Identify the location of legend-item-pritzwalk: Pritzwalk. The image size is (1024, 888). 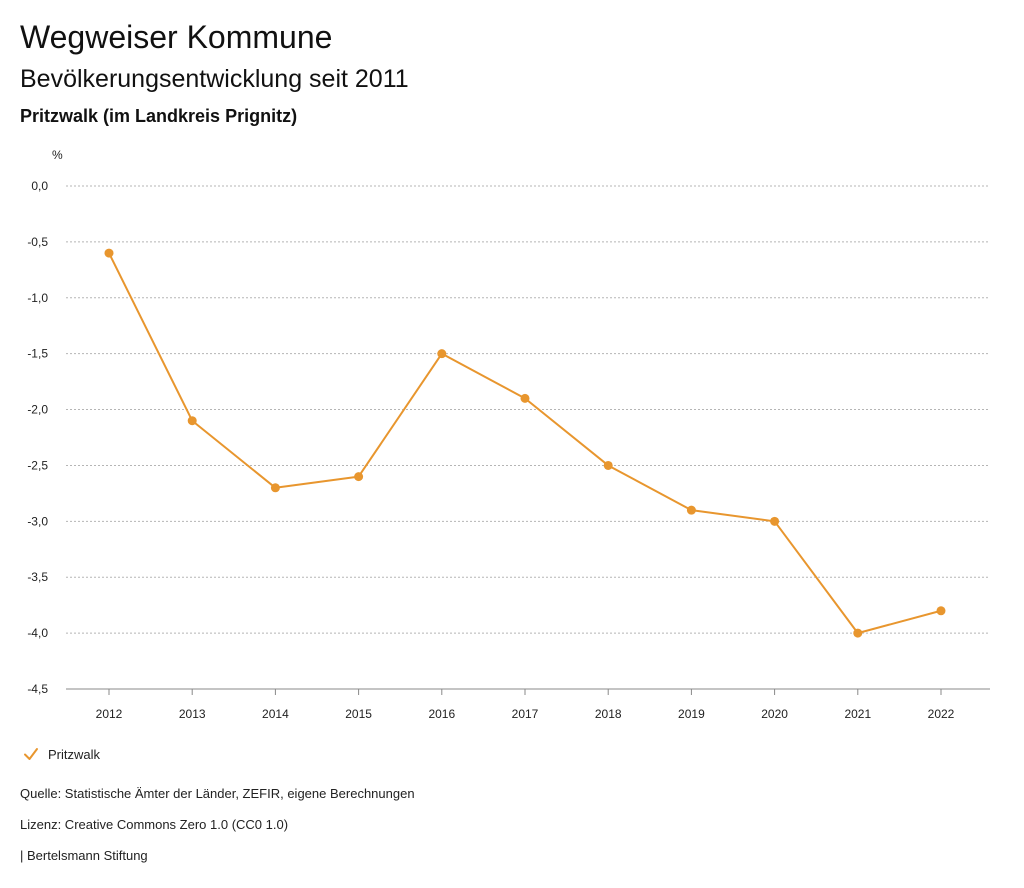
(74, 754).